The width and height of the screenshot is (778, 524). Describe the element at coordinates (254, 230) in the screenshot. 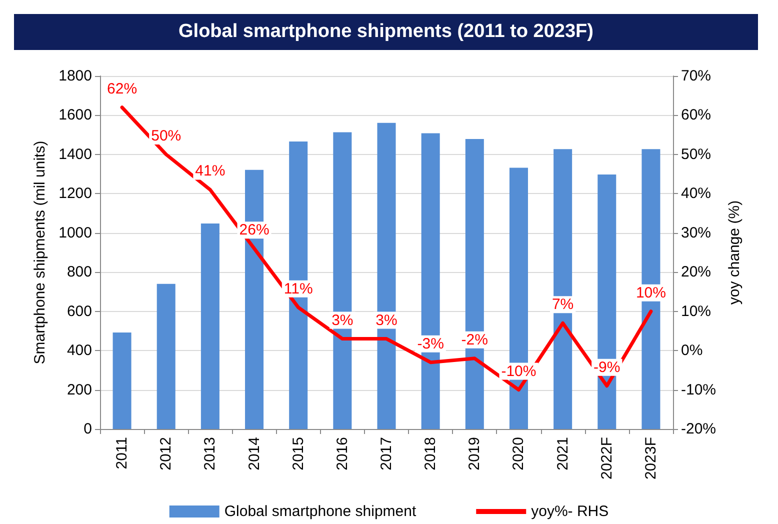

I see `data-label: 26%` at that location.